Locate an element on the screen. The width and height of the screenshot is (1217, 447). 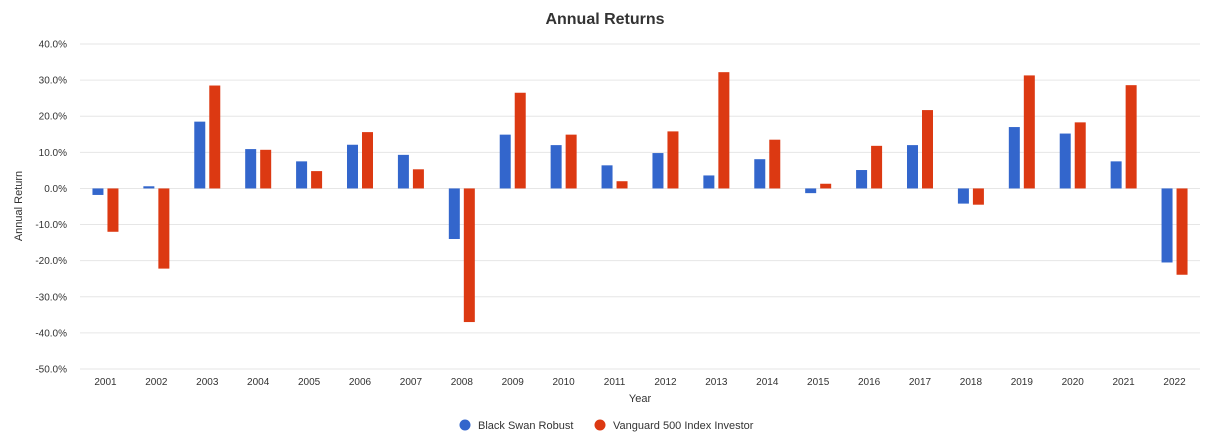
bar-vanguard-2014 is located at coordinates (775, 164).